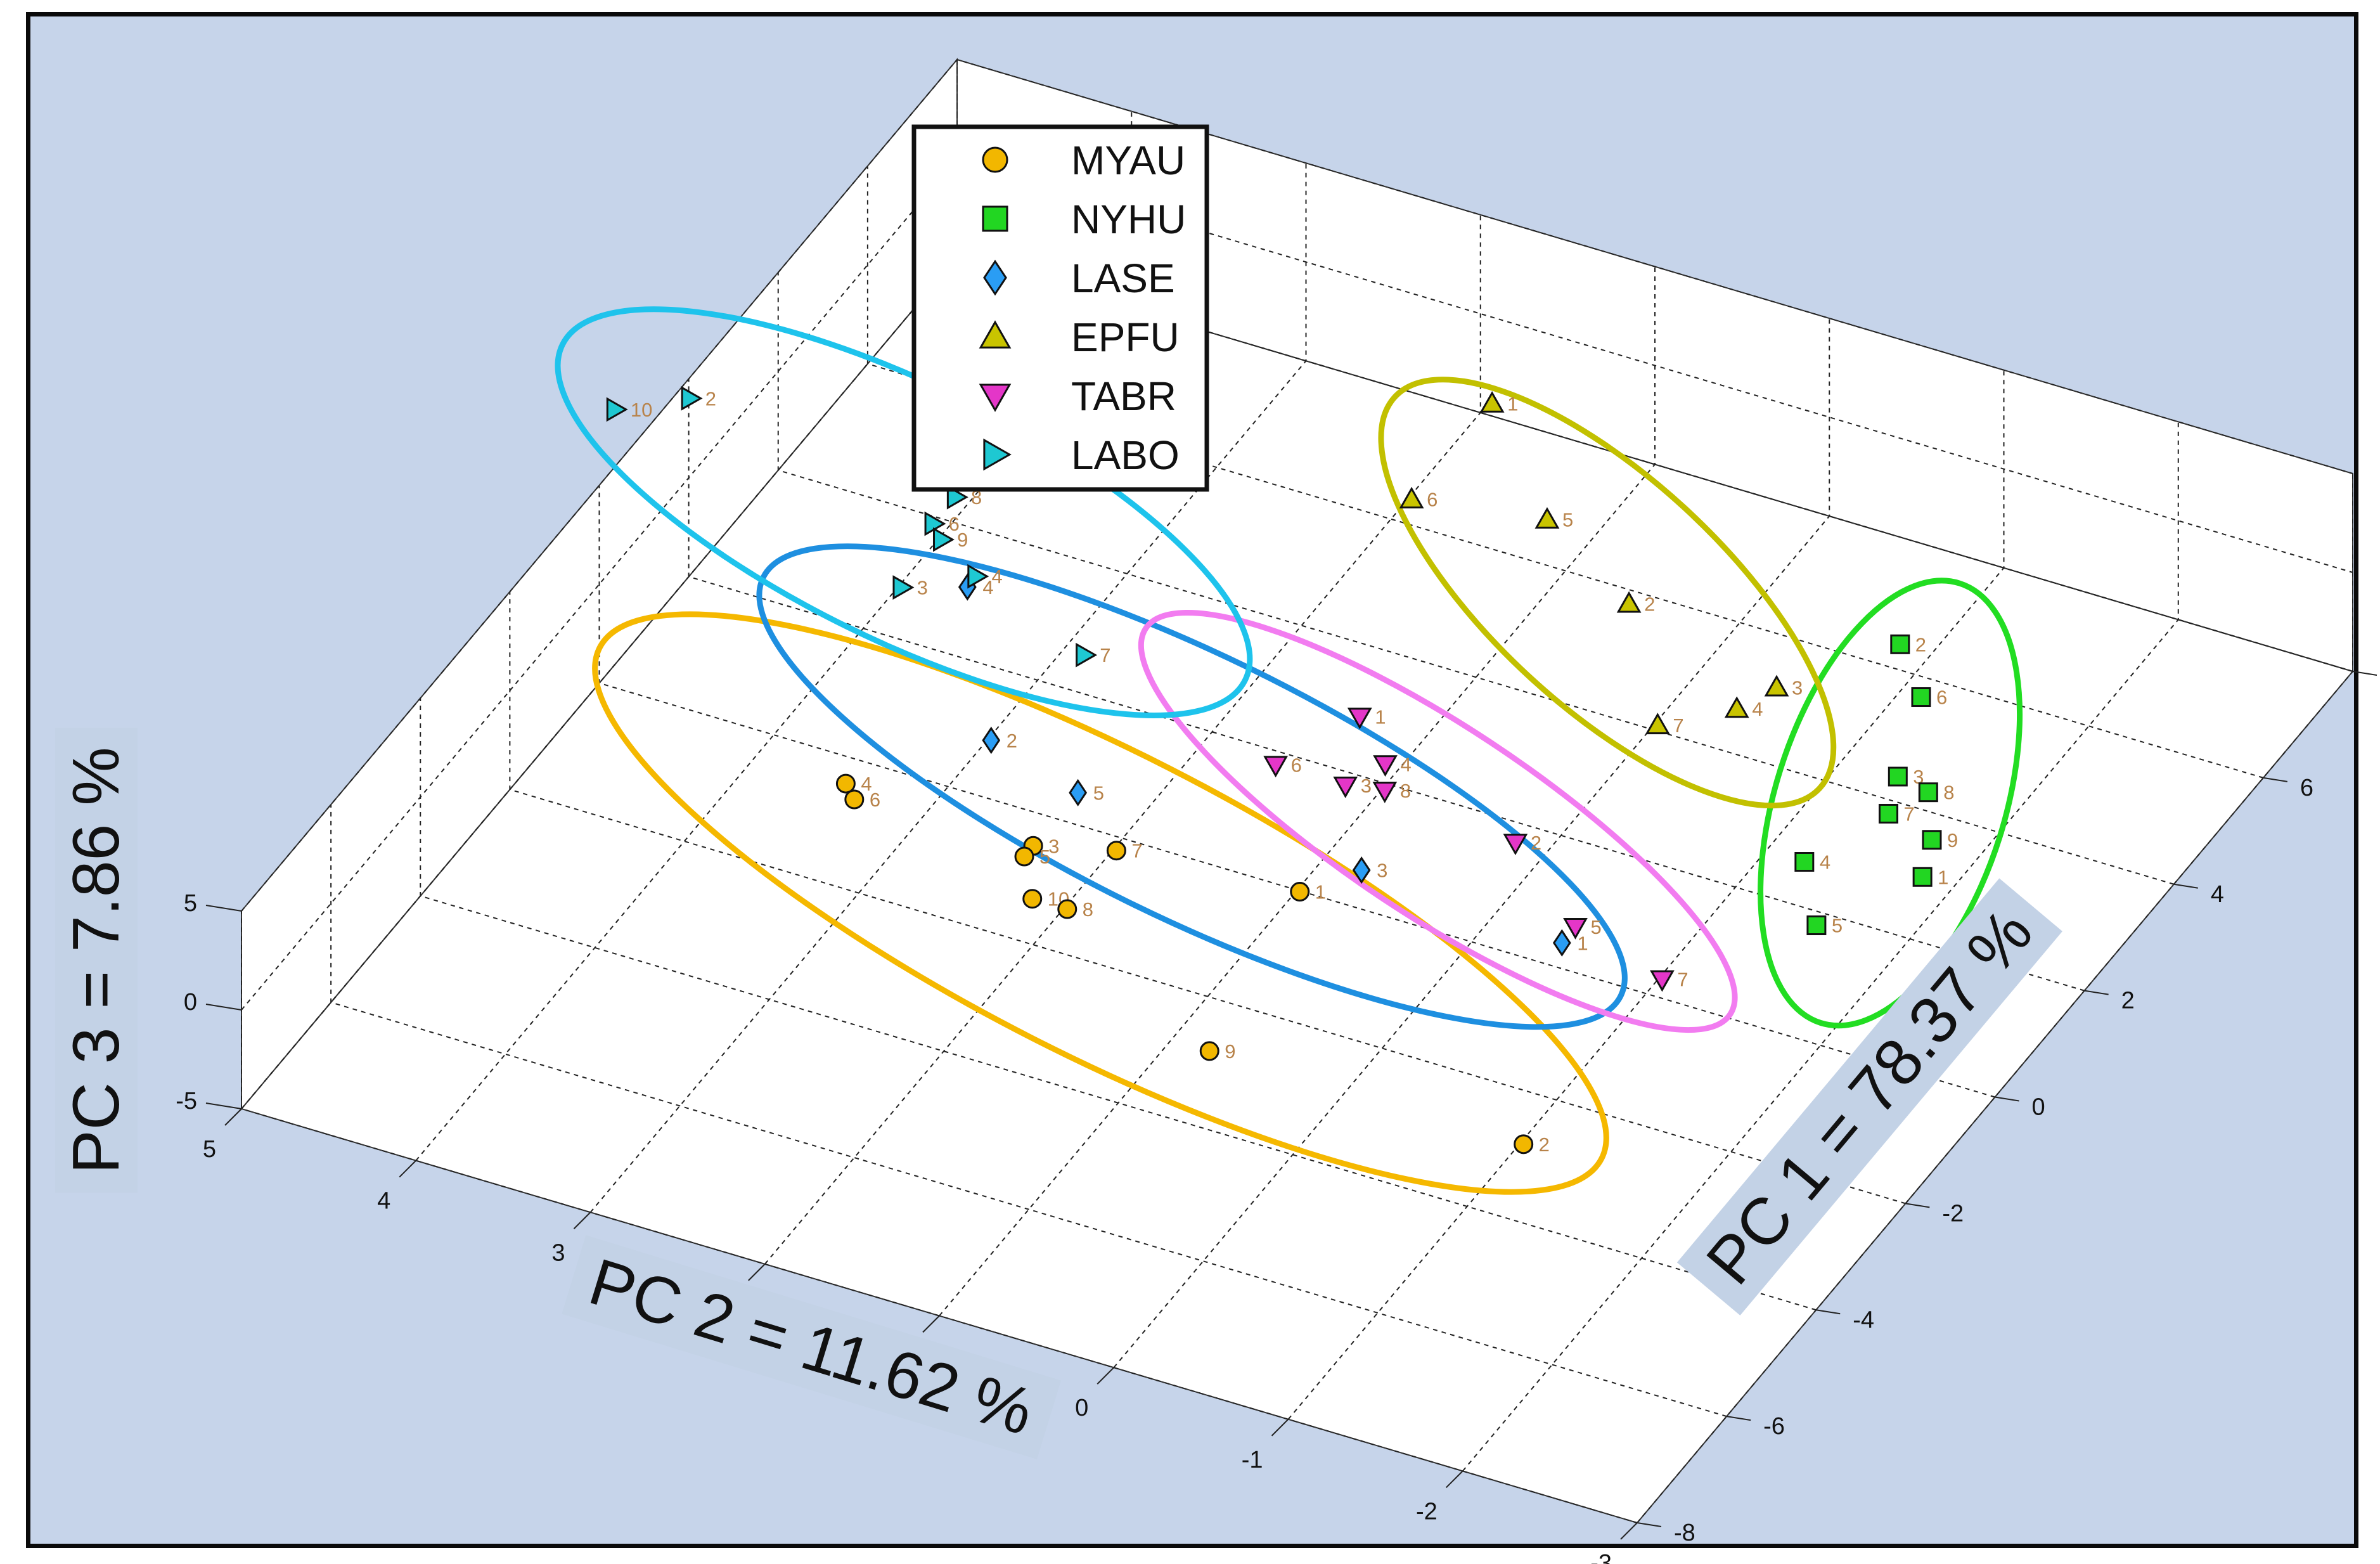 The image size is (2380, 1564). What do you see at coordinates (1649, 604) in the screenshot?
I see `point-label-epfu: 2` at bounding box center [1649, 604].